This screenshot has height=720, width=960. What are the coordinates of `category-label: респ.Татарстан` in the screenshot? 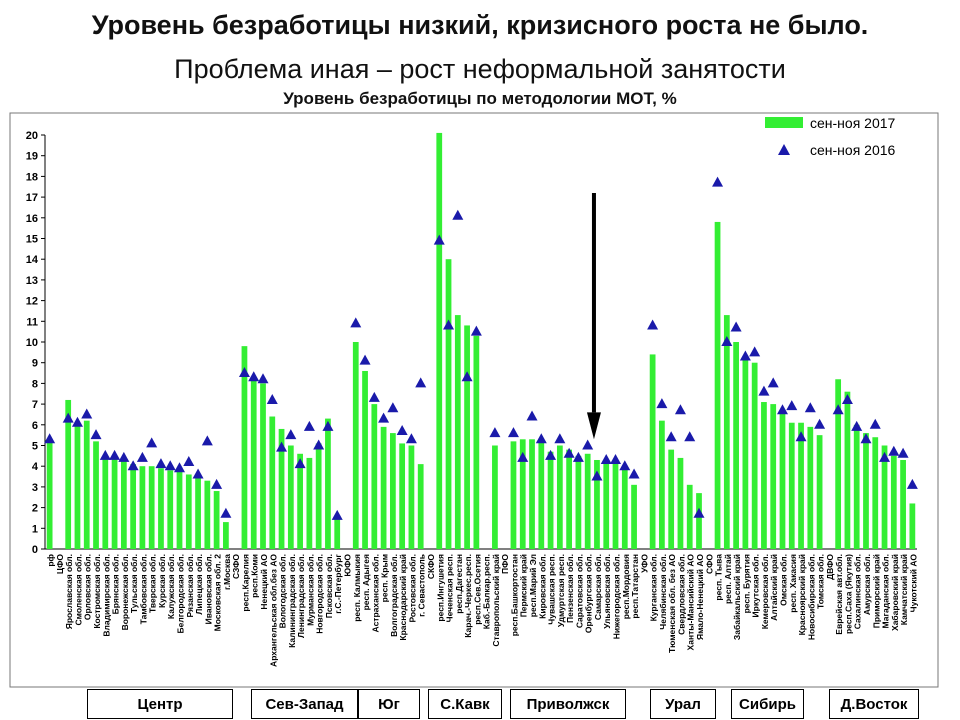 It's located at (635, 586).